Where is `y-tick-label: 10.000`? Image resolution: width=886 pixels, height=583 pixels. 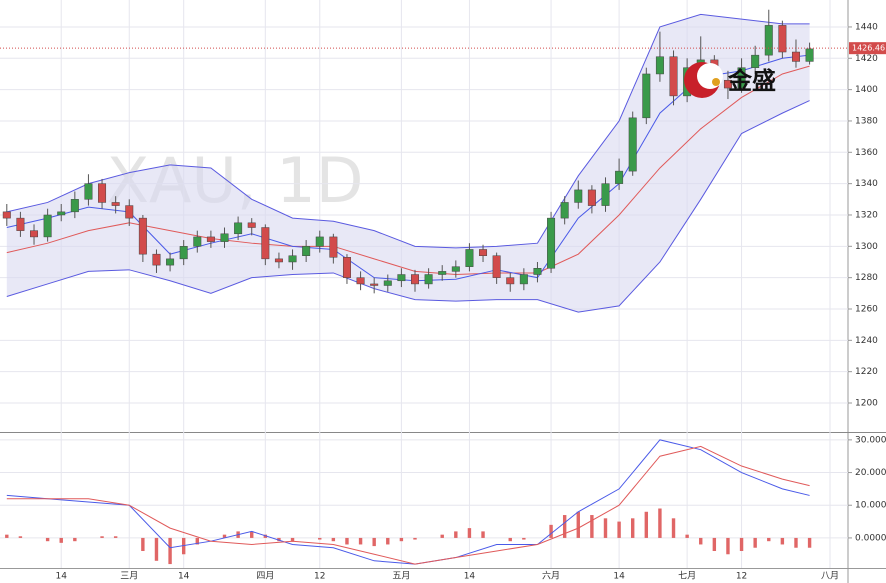 y-tick-label: 10.000 is located at coordinates (870, 506).